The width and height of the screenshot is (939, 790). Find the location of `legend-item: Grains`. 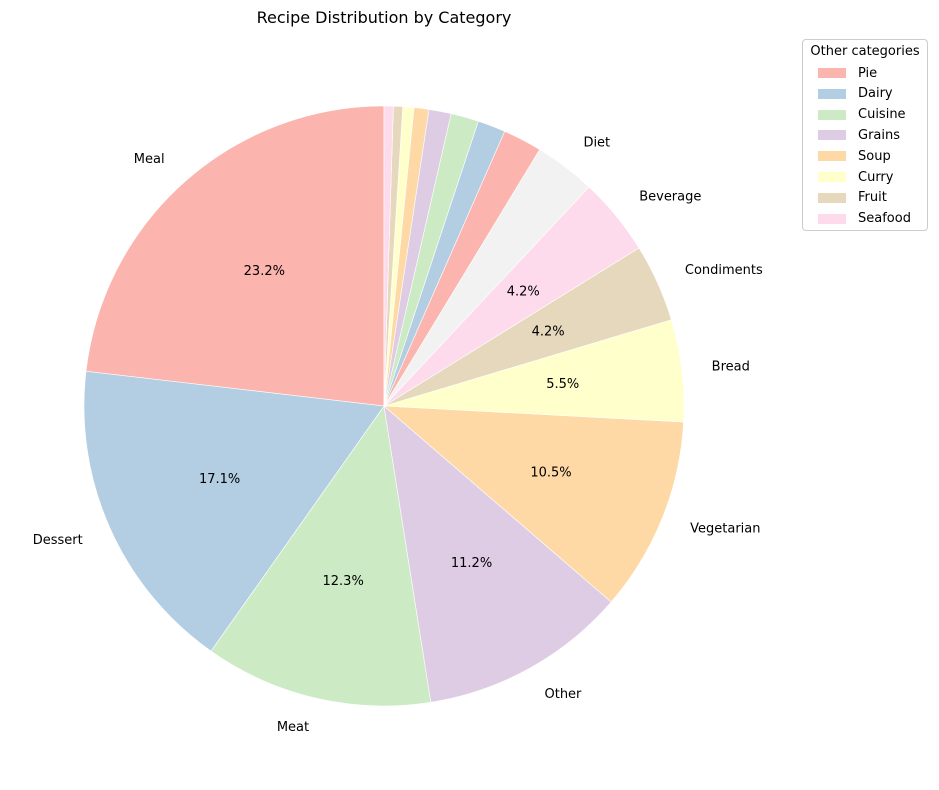

legend-item: Grains is located at coordinates (859, 135).